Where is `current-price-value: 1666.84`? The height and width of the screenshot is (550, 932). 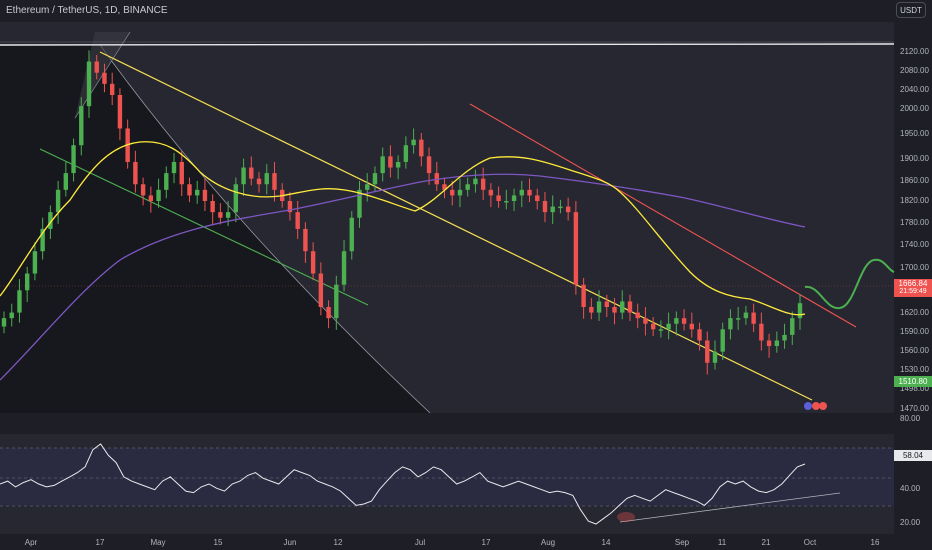 current-price-value: 1666.84 is located at coordinates (913, 283).